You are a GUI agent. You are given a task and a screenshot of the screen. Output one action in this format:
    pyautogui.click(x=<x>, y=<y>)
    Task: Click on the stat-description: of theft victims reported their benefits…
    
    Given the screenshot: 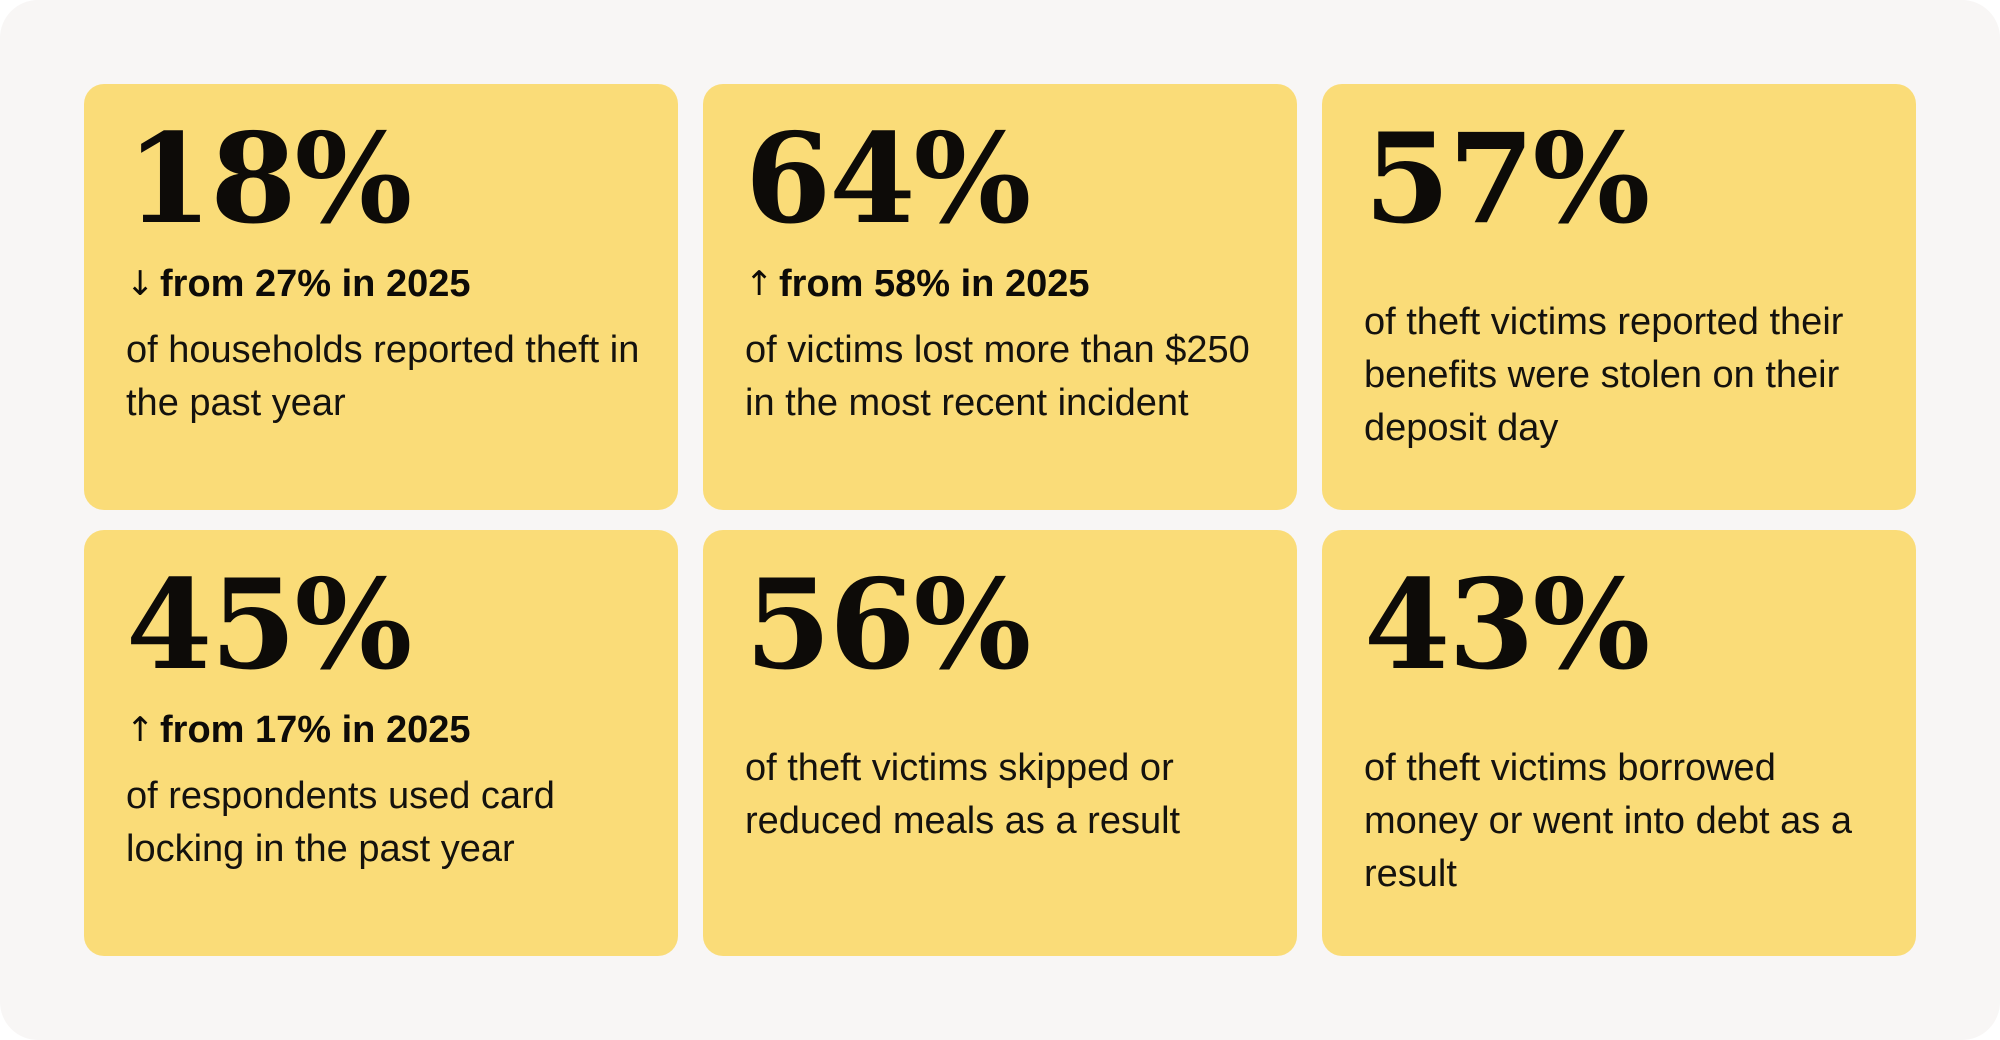 What is the action you would take?
    pyautogui.click(x=1604, y=375)
    